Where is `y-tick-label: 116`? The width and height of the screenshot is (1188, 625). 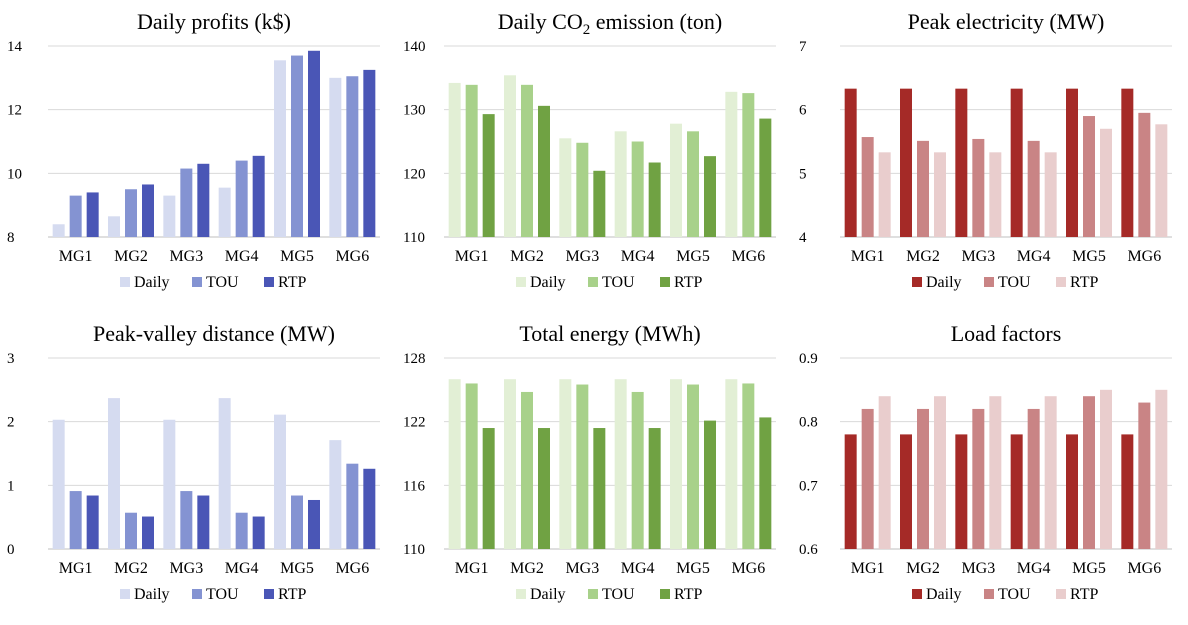
y-tick-label: 116 is located at coordinates (414, 486).